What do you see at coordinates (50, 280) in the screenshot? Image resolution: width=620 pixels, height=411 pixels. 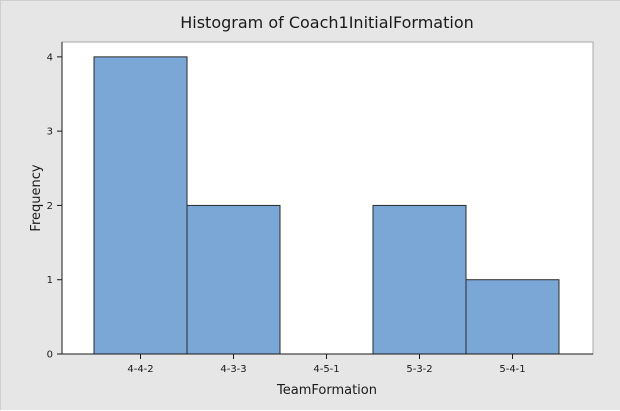 I see `y-tick-label: 1` at bounding box center [50, 280].